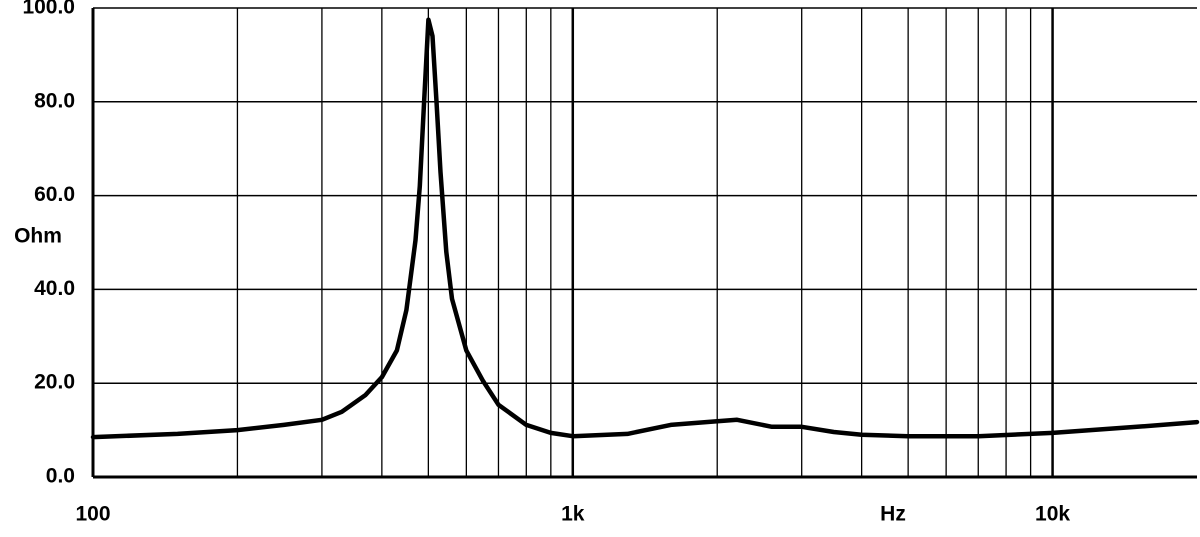  I want to click on y-tick-label: 40.0, so click(54, 288).